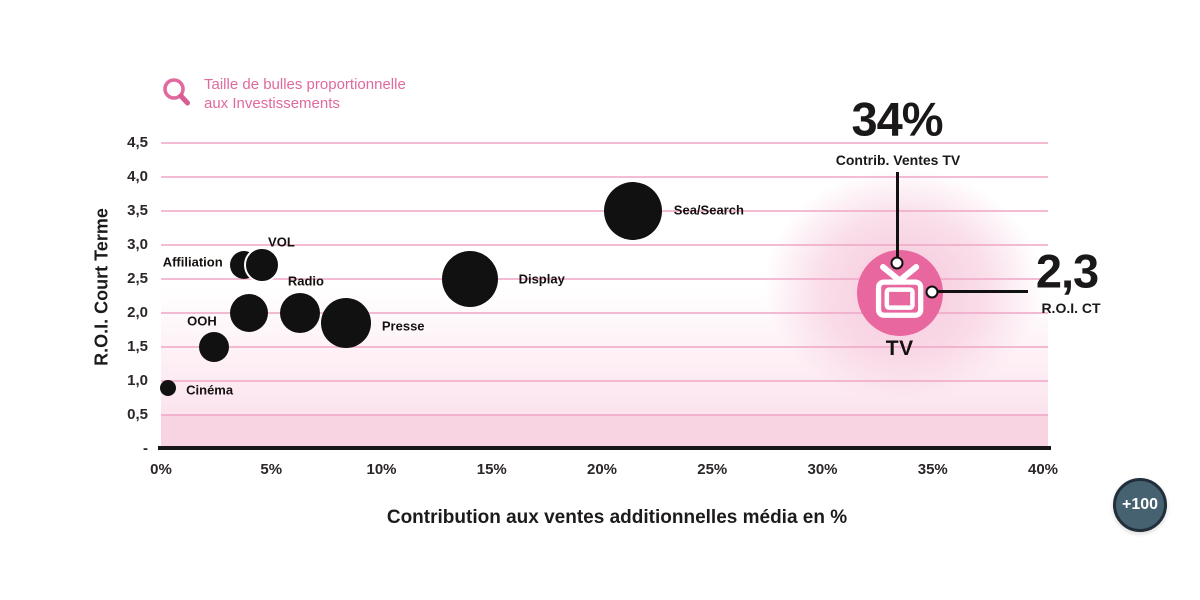 The height and width of the screenshot is (600, 1200). Describe the element at coordinates (897, 119) in the screenshot. I see `contrib-value: 34%` at that location.